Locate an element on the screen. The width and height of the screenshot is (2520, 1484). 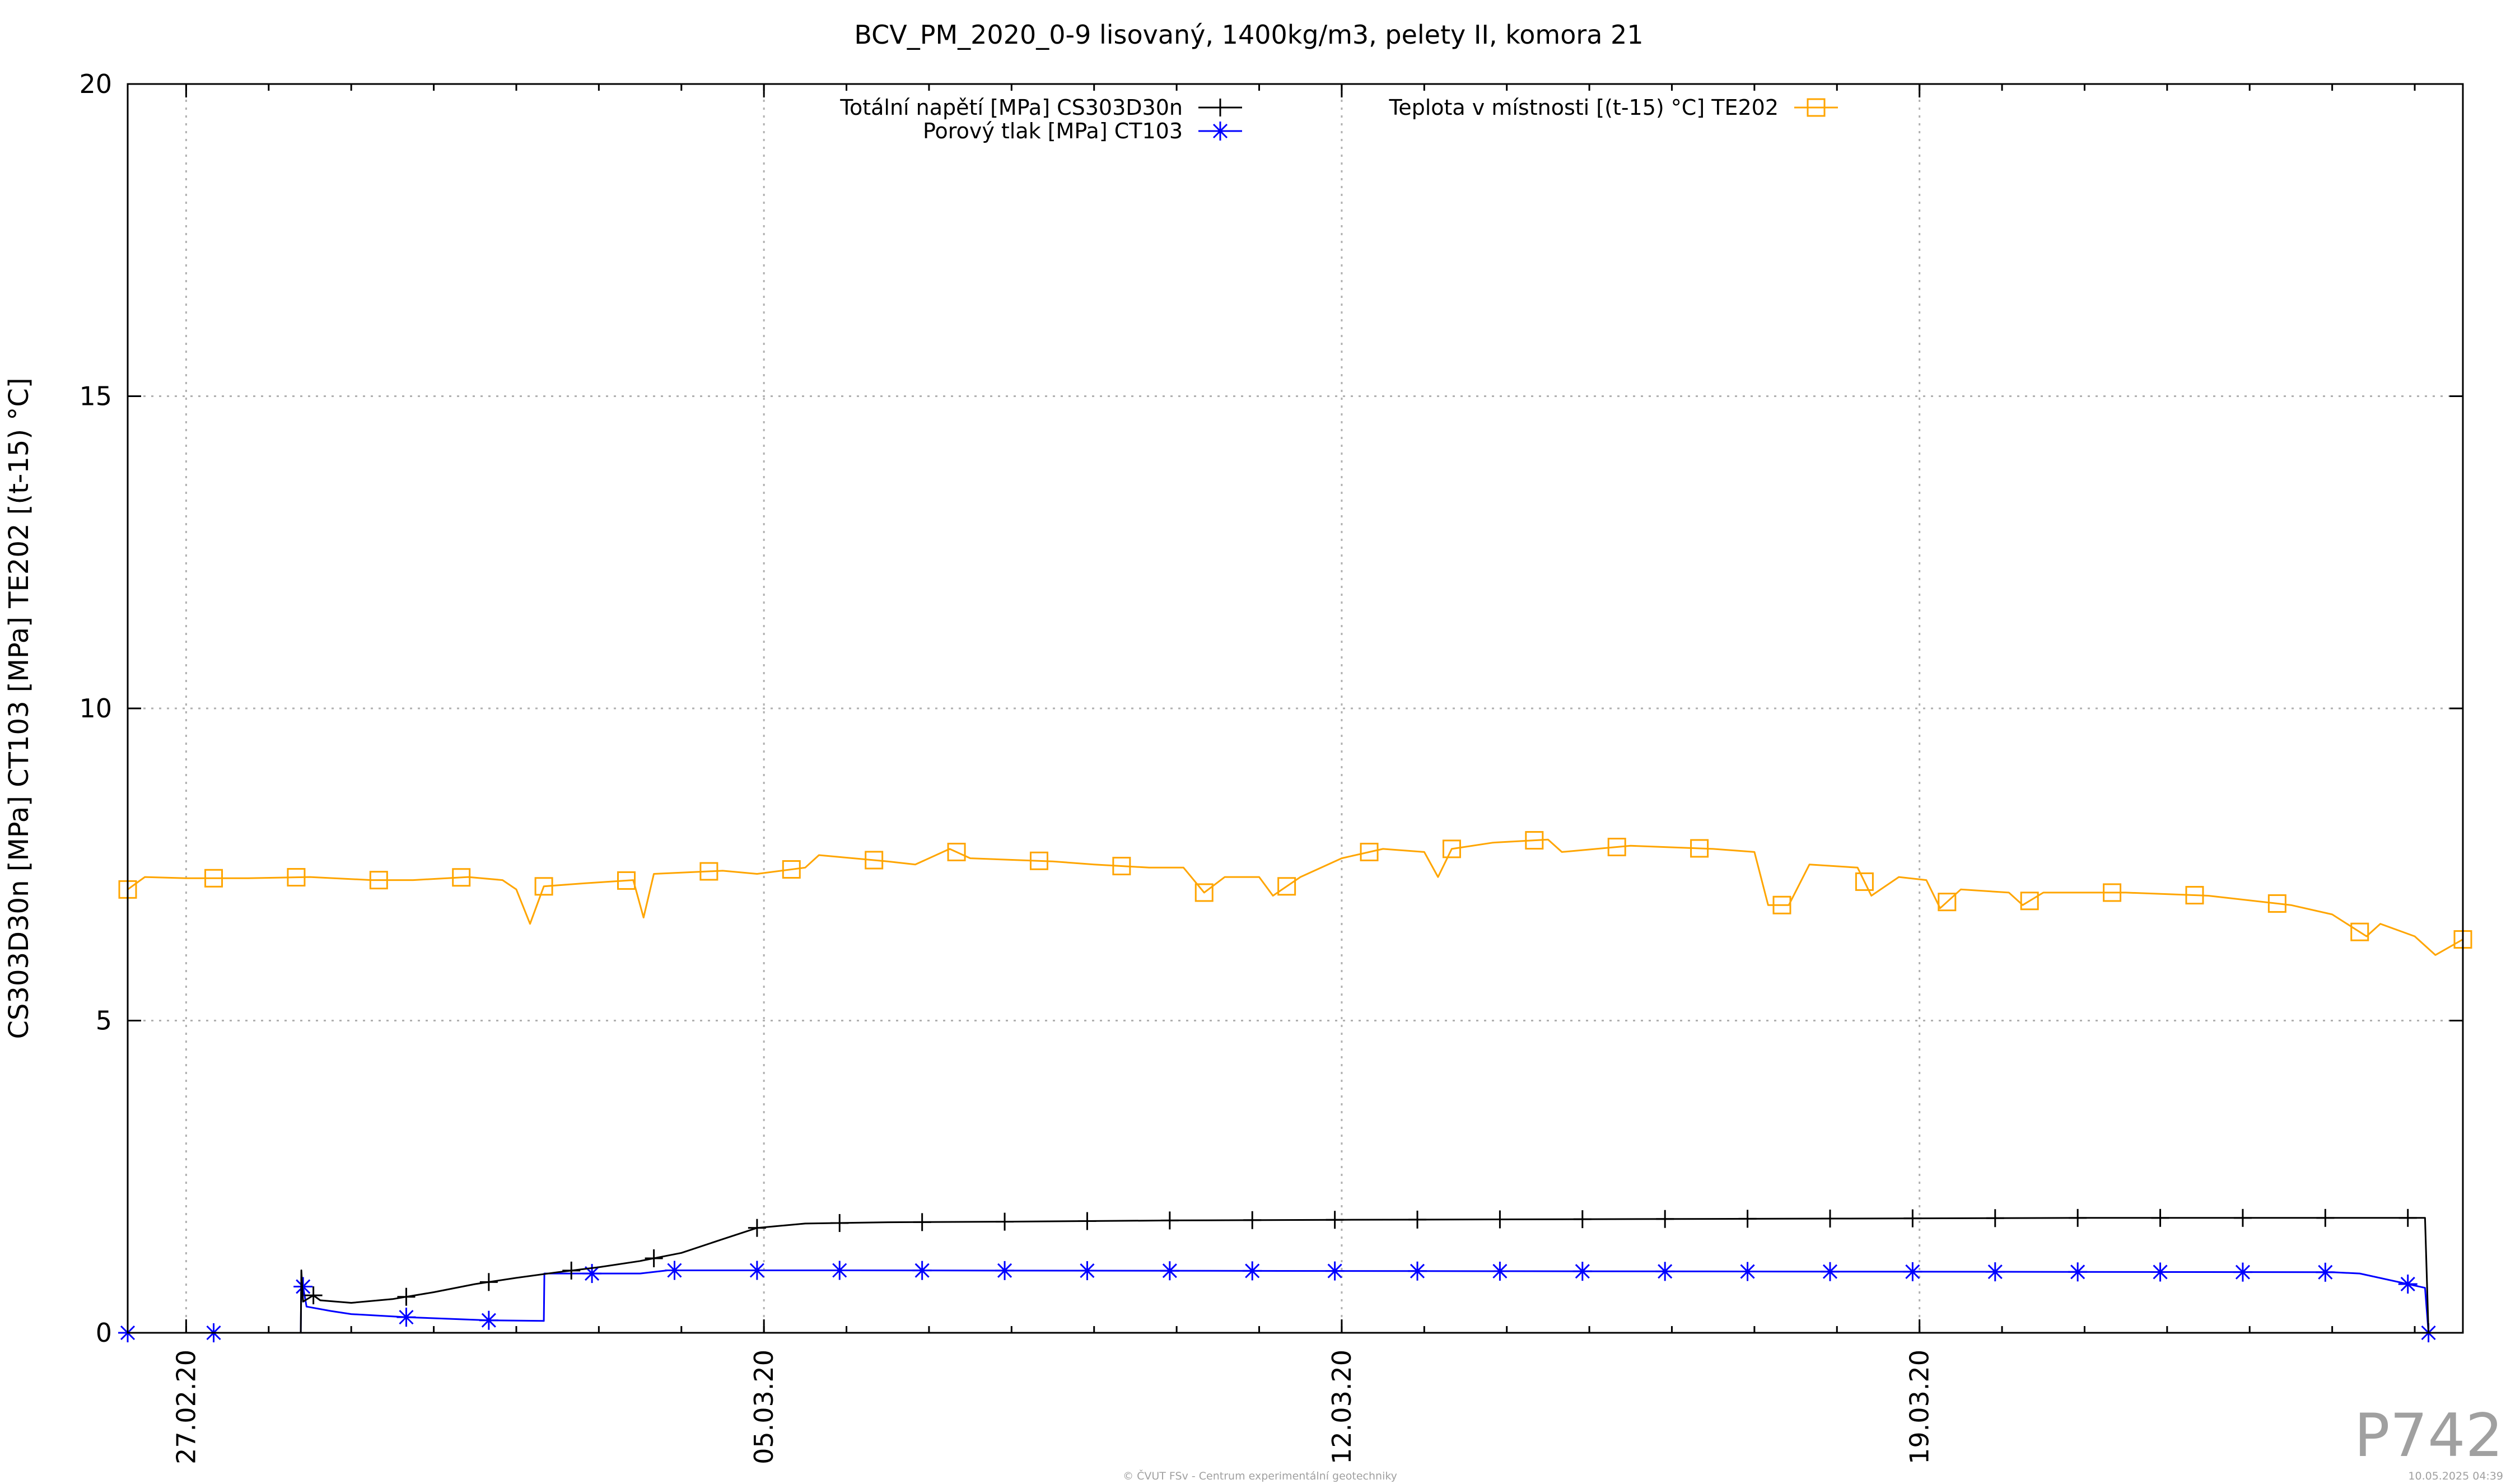
legend-label: Porový tlak [MPa] CT103 is located at coordinates (1053, 131).